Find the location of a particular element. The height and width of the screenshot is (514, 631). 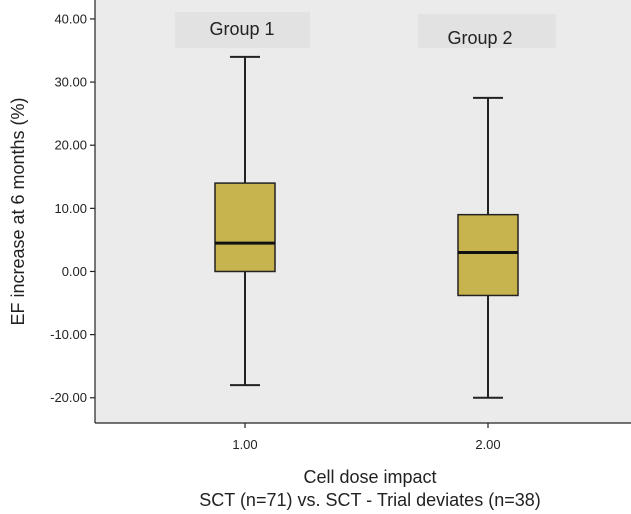

y-tick-label: 0.00 is located at coordinates (74, 271).